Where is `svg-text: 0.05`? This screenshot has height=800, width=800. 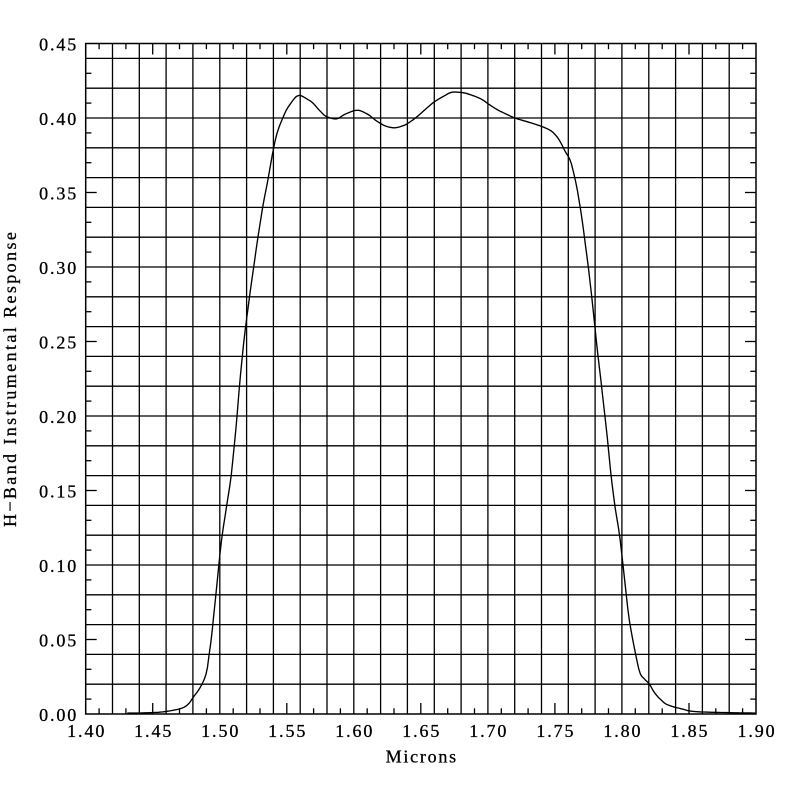
svg-text: 0.05 is located at coordinates (58, 641).